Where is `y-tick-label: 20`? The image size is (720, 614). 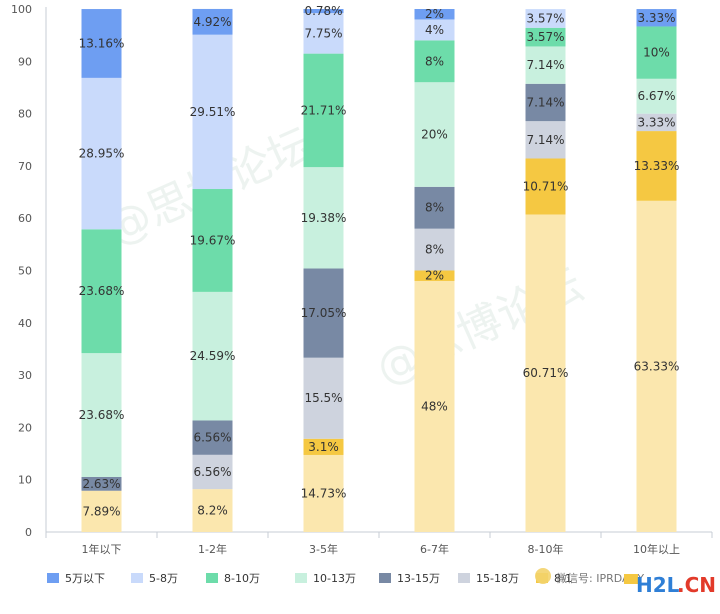 y-tick-label: 20 is located at coordinates (25, 427).